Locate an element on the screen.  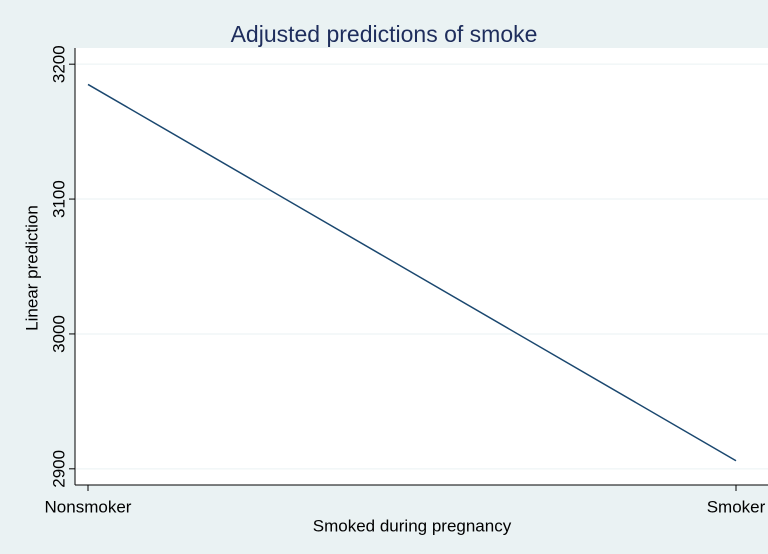
y-tick-label: 2900 is located at coordinates (58, 469).